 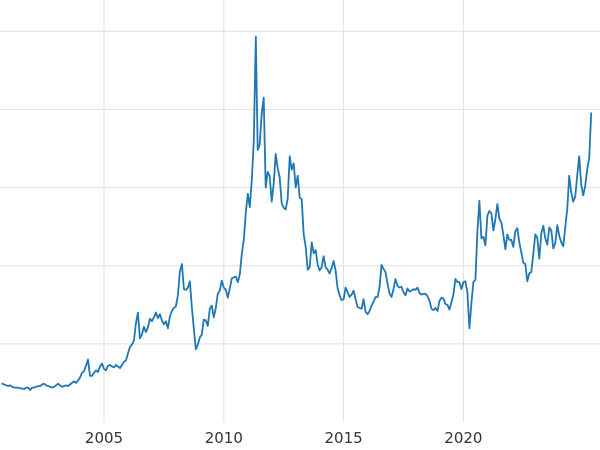 I want to click on x-tick-label: 2005, so click(x=104, y=438).